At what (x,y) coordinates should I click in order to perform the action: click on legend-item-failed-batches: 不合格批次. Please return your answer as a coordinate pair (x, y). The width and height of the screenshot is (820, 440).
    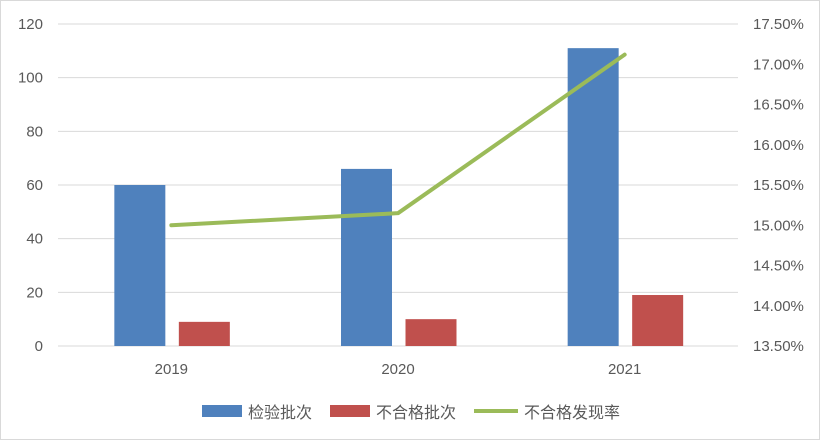
    Looking at the image, I should click on (392, 411).